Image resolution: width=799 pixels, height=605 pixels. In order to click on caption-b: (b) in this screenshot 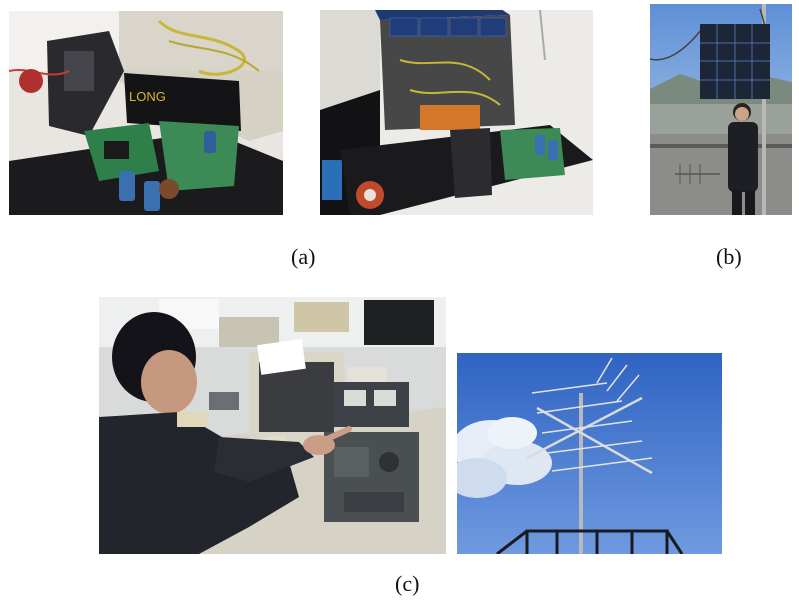, I will do `click(729, 256)`.